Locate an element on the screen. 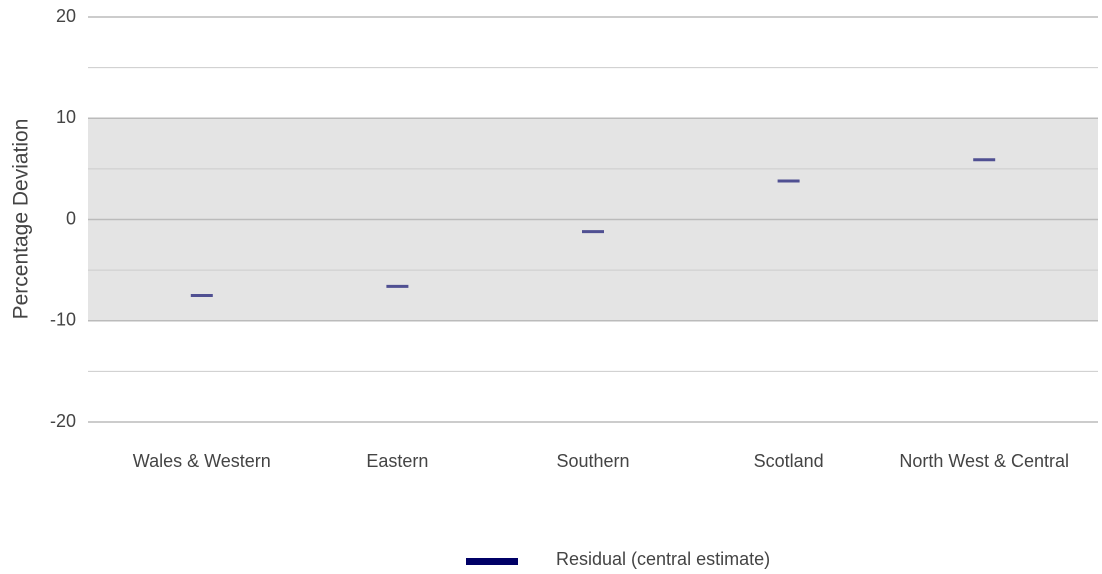  y-tick-label: 0 is located at coordinates (71, 218).